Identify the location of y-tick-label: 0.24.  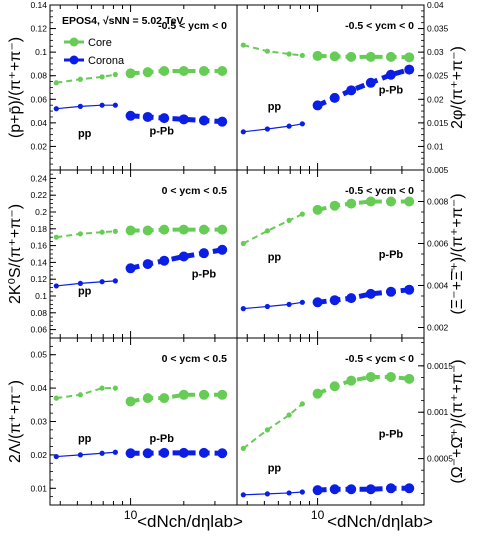
(38, 178).